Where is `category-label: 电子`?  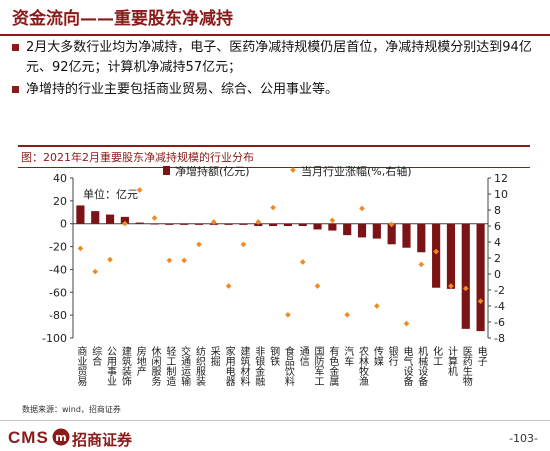
category-label: 电子 is located at coordinates (481, 355).